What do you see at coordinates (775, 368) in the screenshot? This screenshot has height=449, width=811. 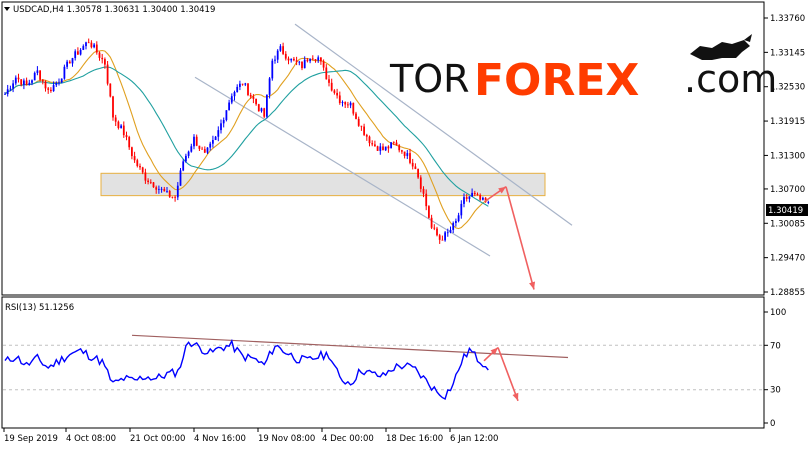 I see `rsi-axis: 100 70 30 0` at bounding box center [775, 368].